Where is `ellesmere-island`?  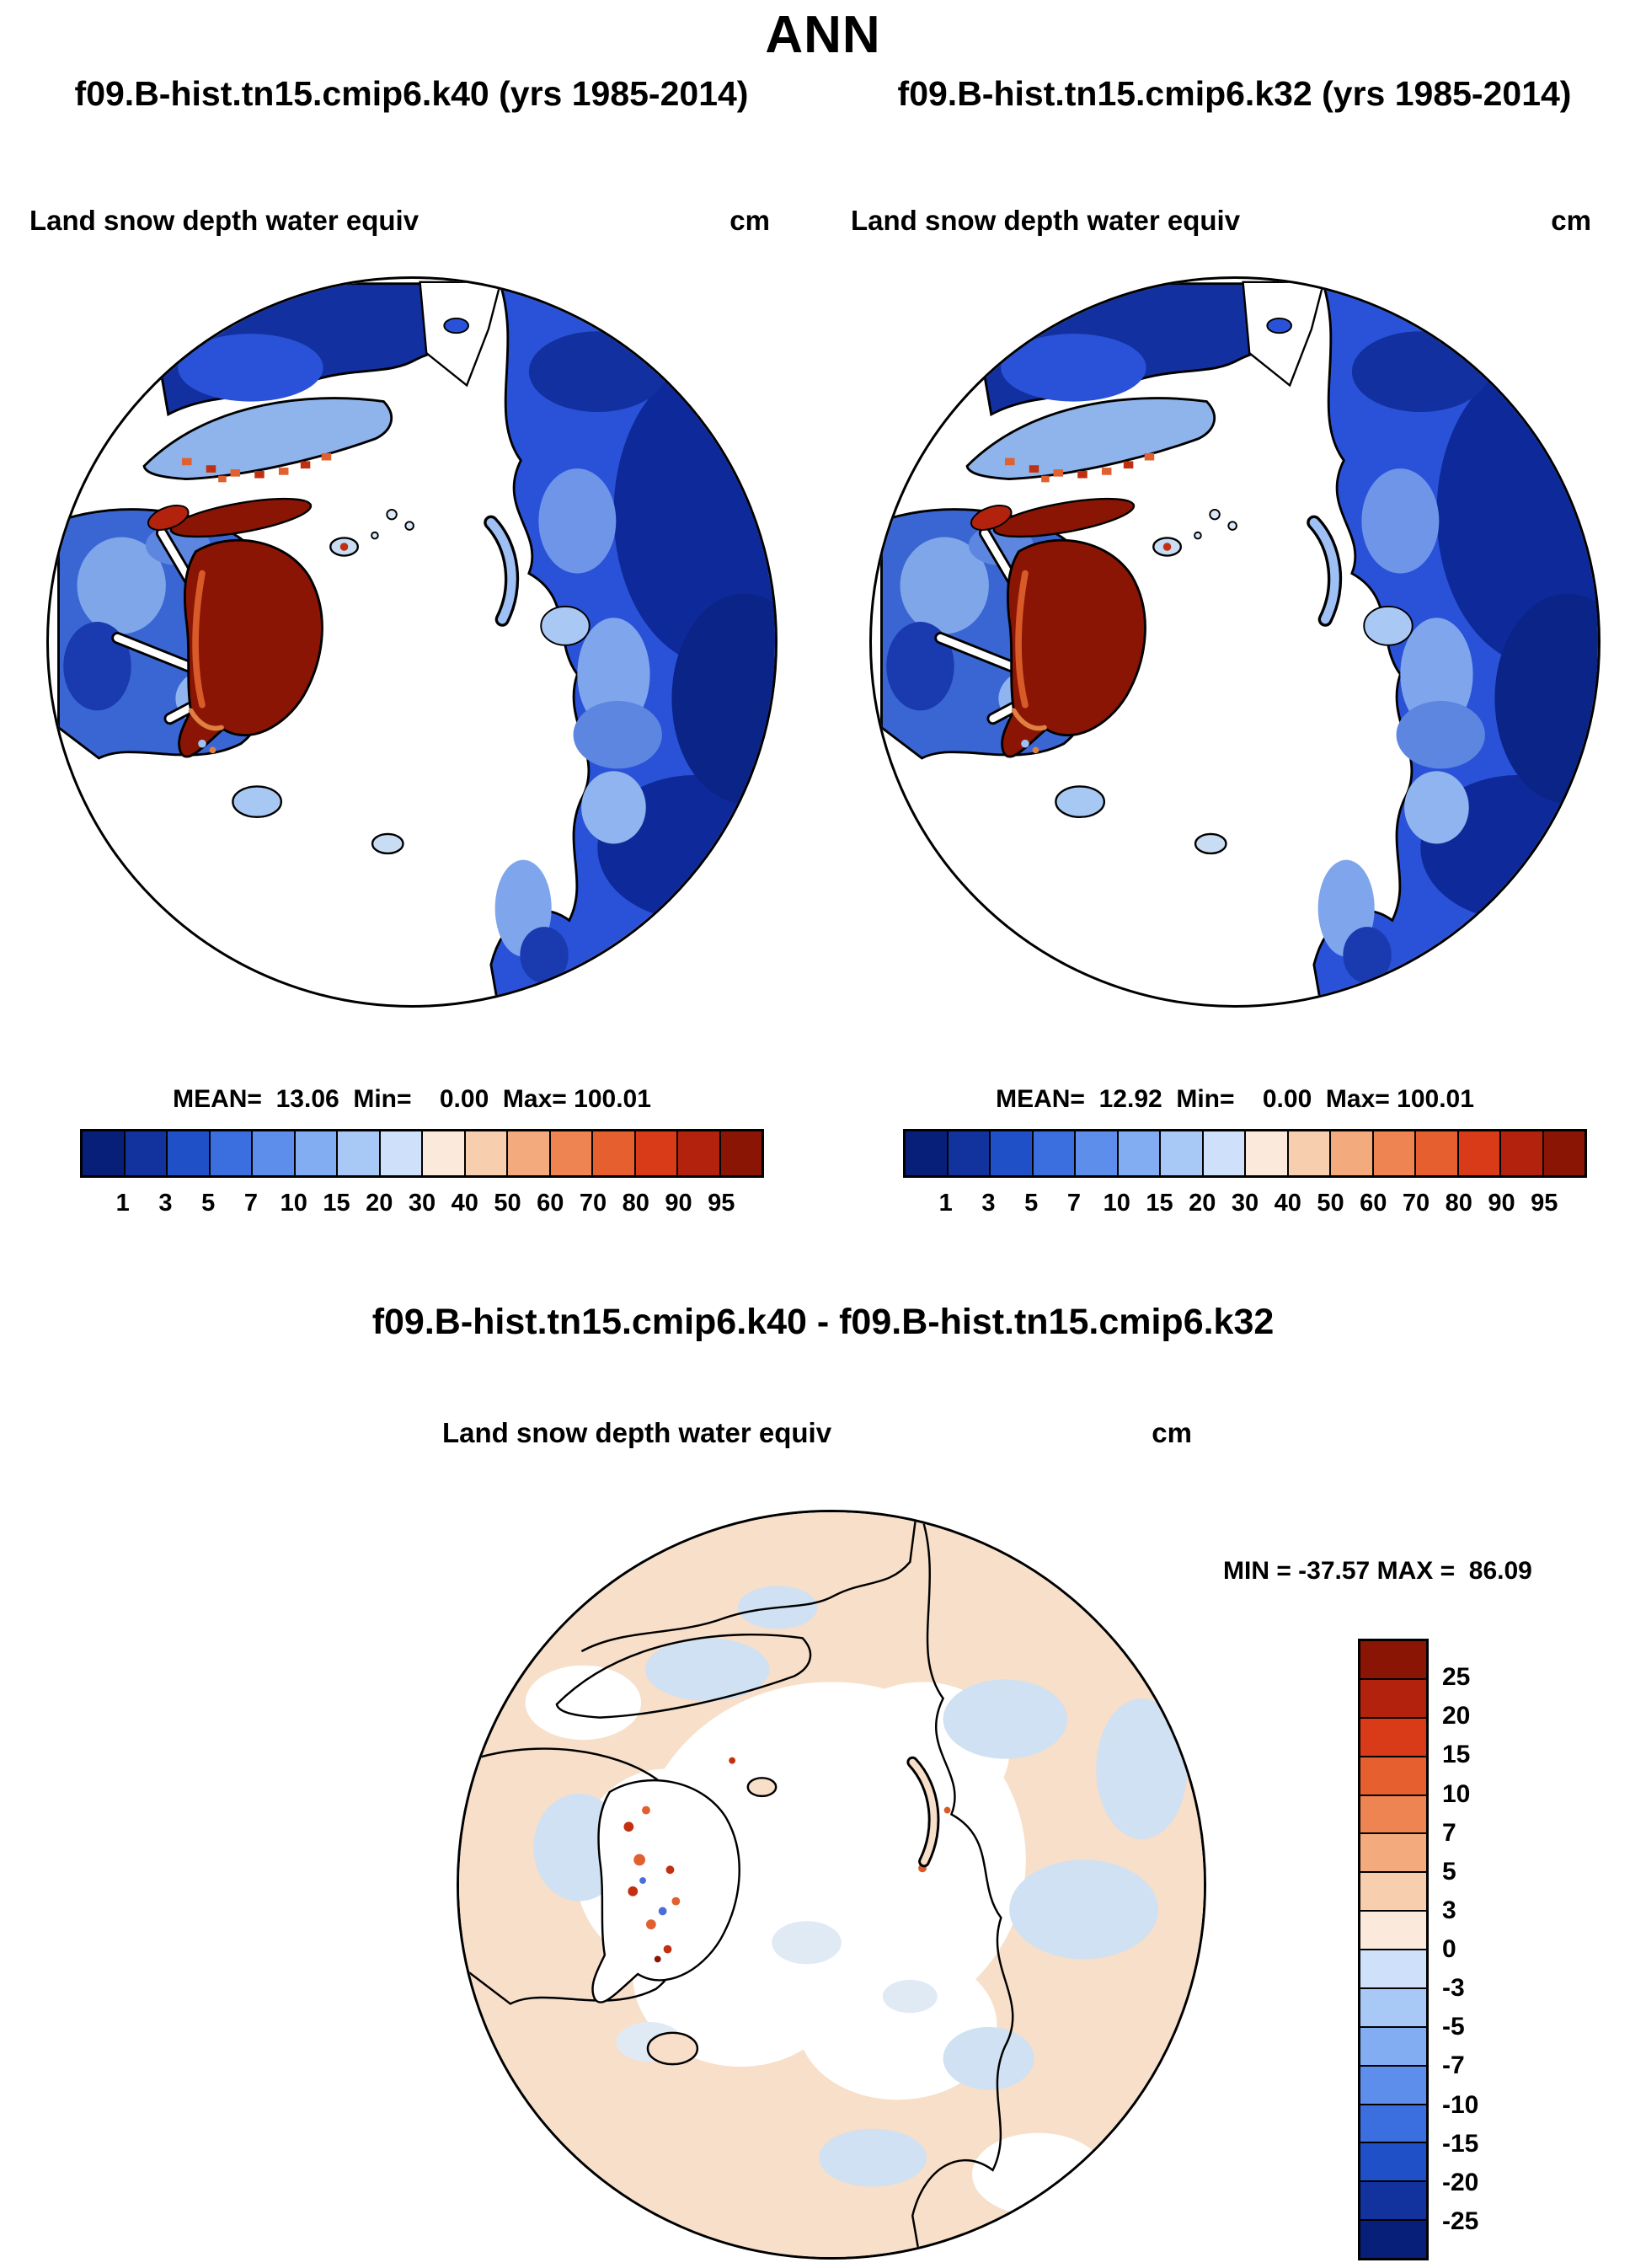
ellesmere-island is located at coordinates (168, 518).